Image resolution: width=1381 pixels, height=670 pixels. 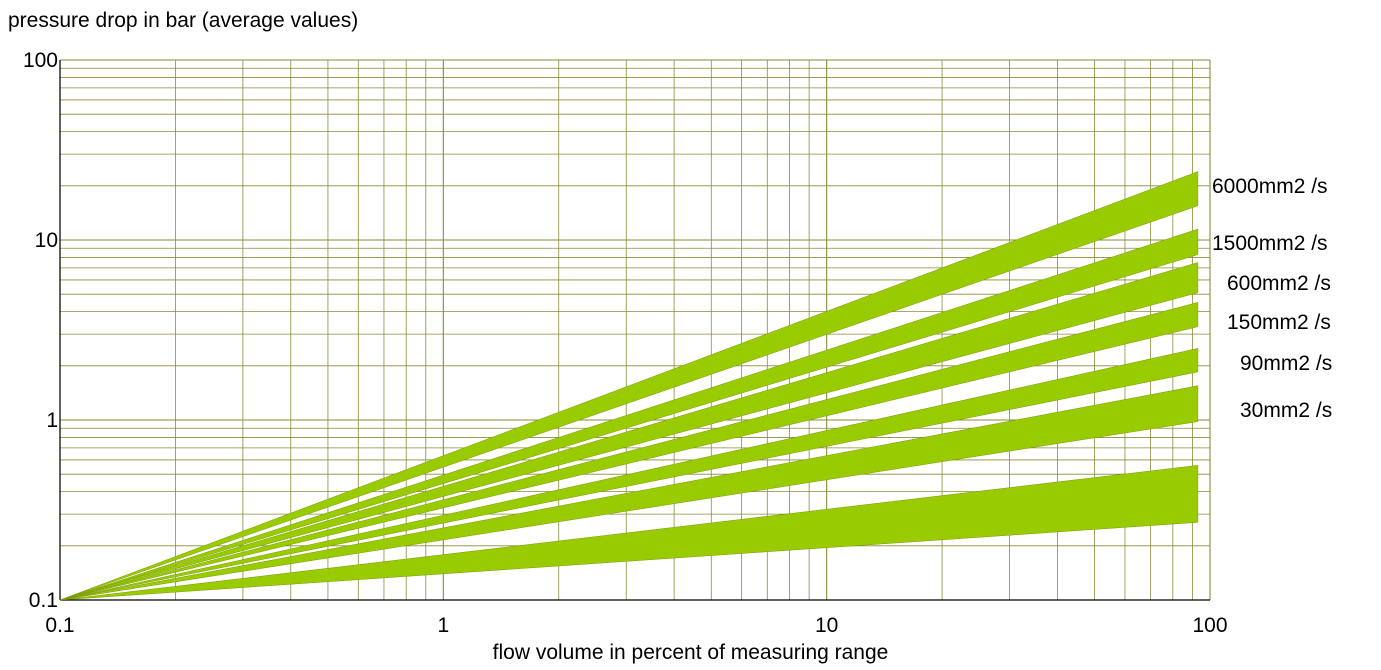 I want to click on y-tick-label: 100, so click(x=40, y=60).